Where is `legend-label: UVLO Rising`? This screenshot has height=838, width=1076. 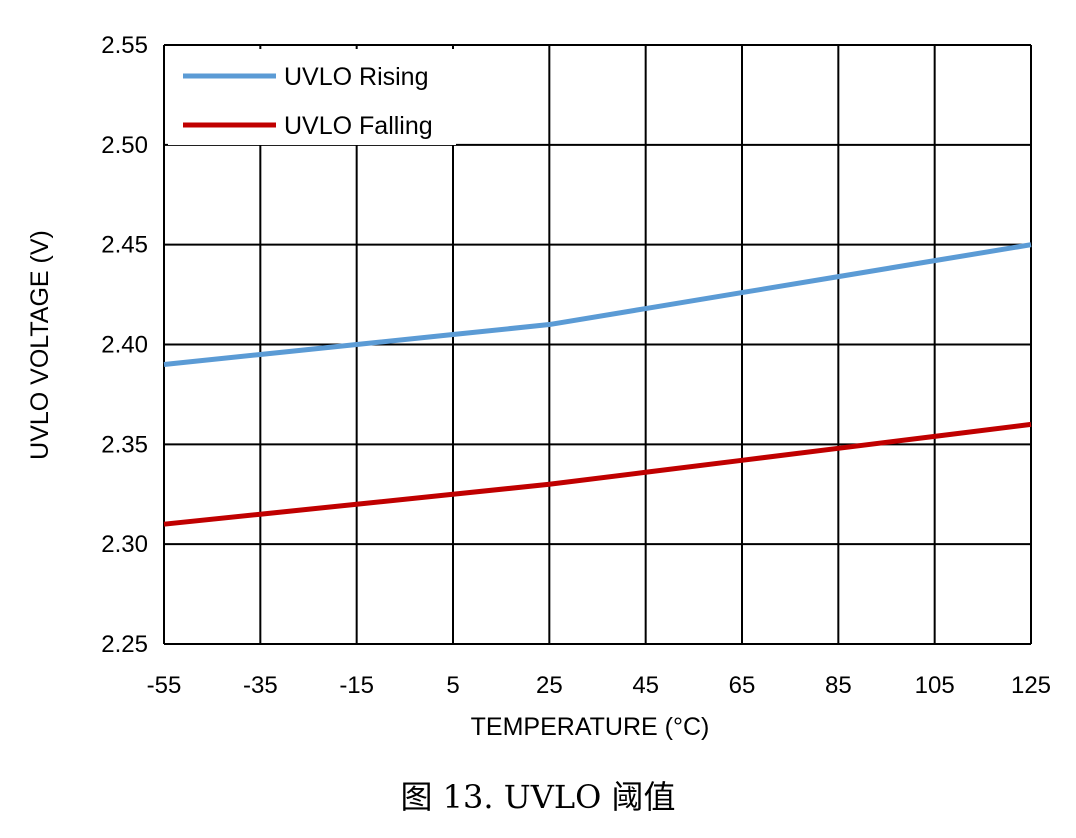 legend-label: UVLO Rising is located at coordinates (356, 77).